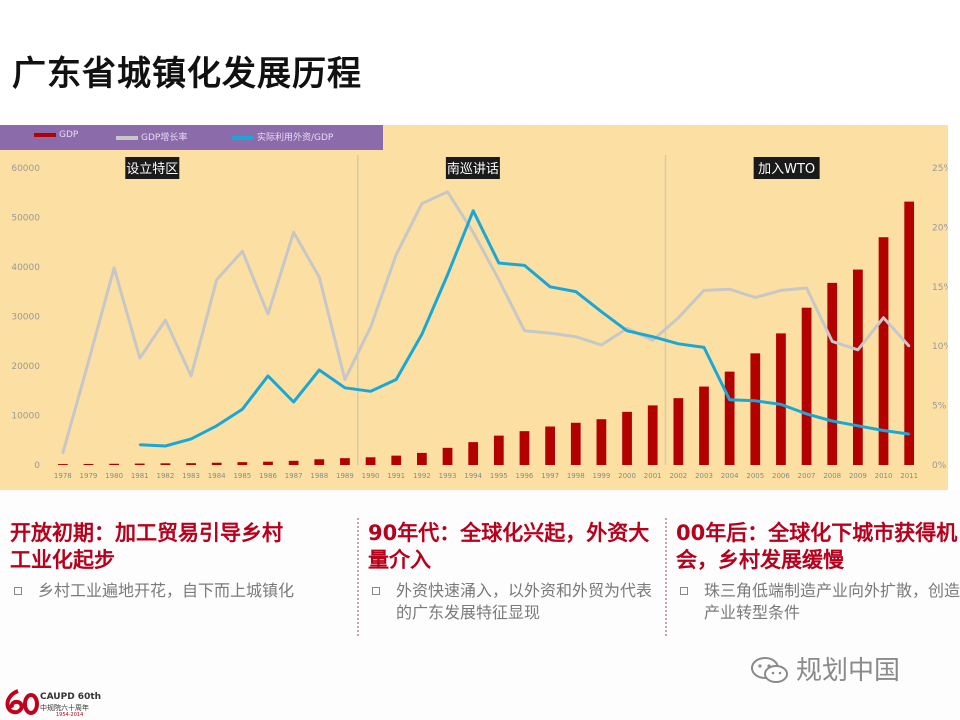 The width and height of the screenshot is (960, 720). What do you see at coordinates (319, 476) in the screenshot?
I see `x-tick-label: 1988` at bounding box center [319, 476].